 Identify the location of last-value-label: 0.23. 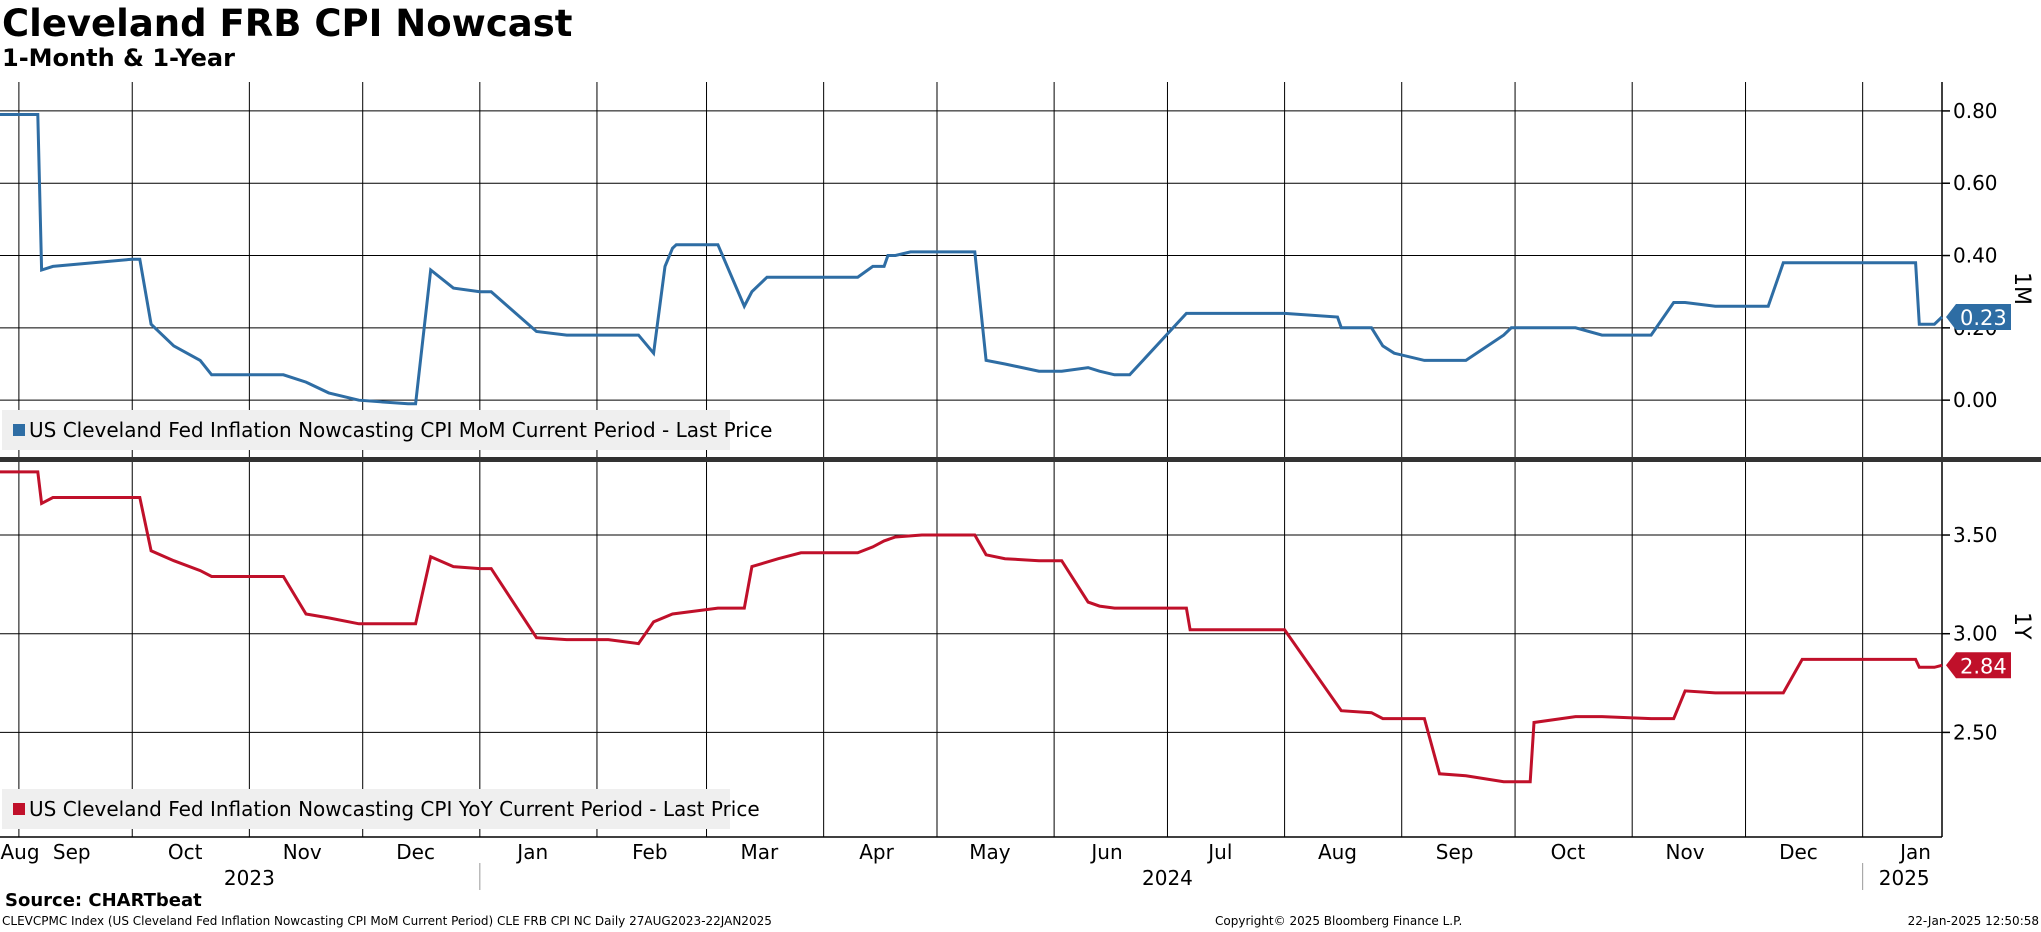
(1983, 318).